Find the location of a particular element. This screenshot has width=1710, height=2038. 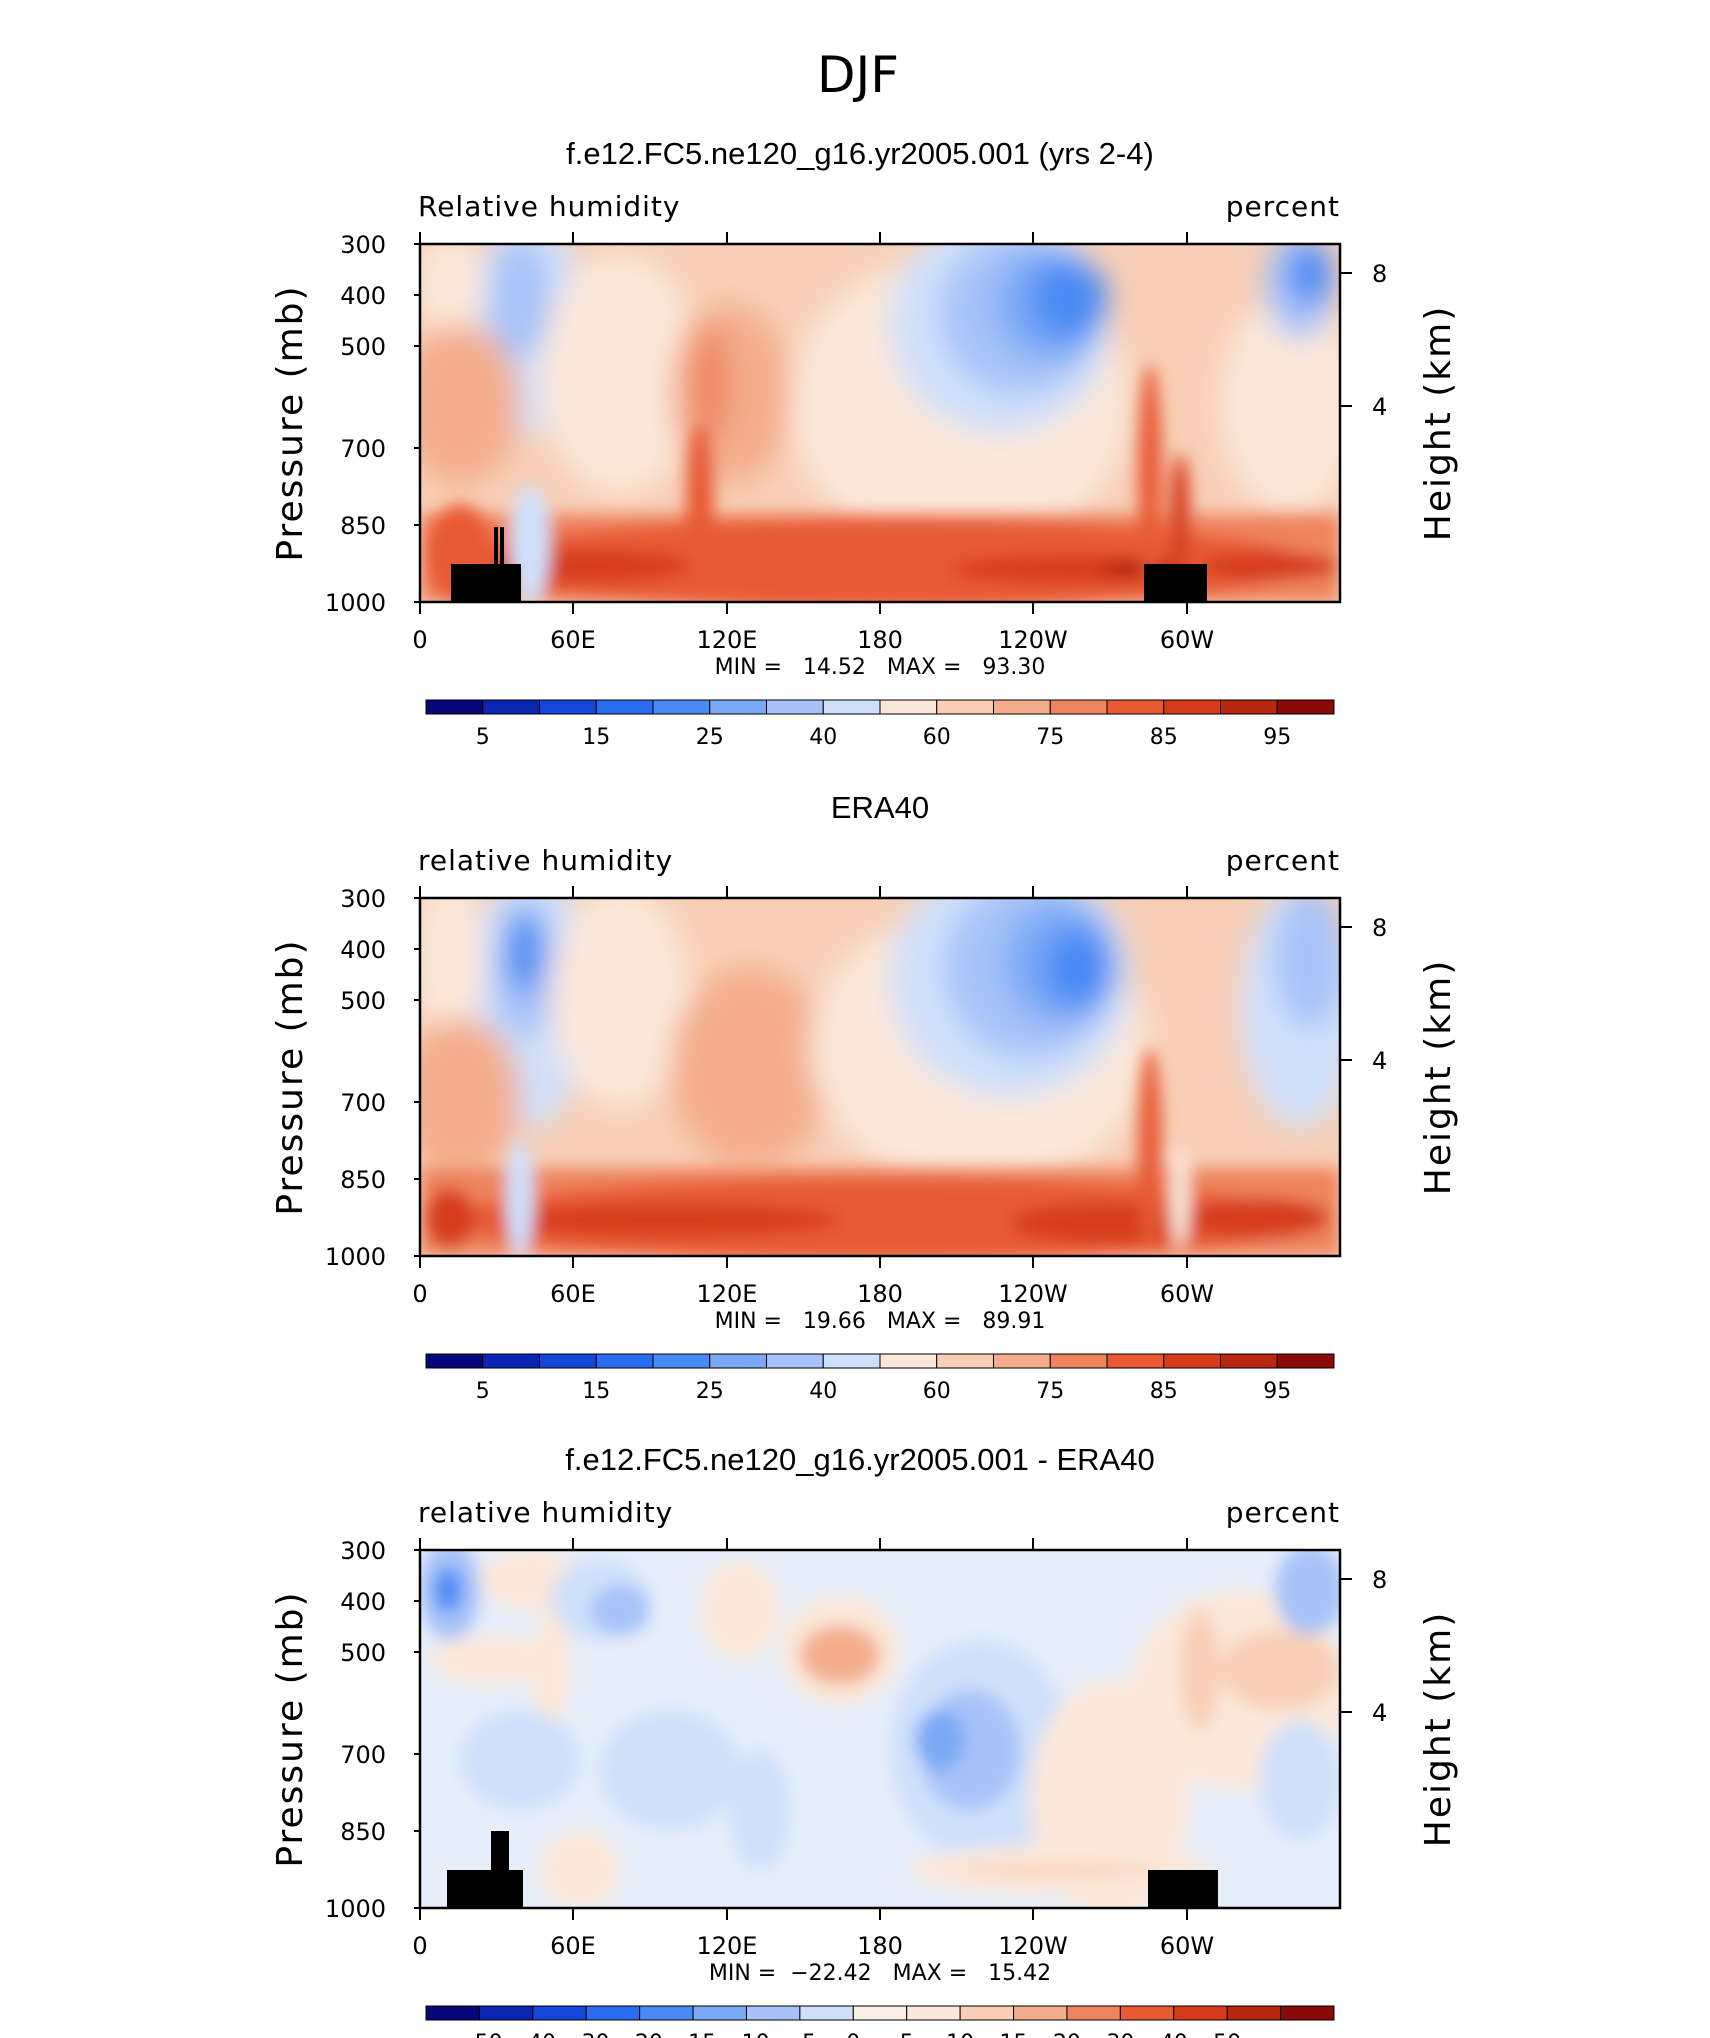

land-mask is located at coordinates (829, 564).